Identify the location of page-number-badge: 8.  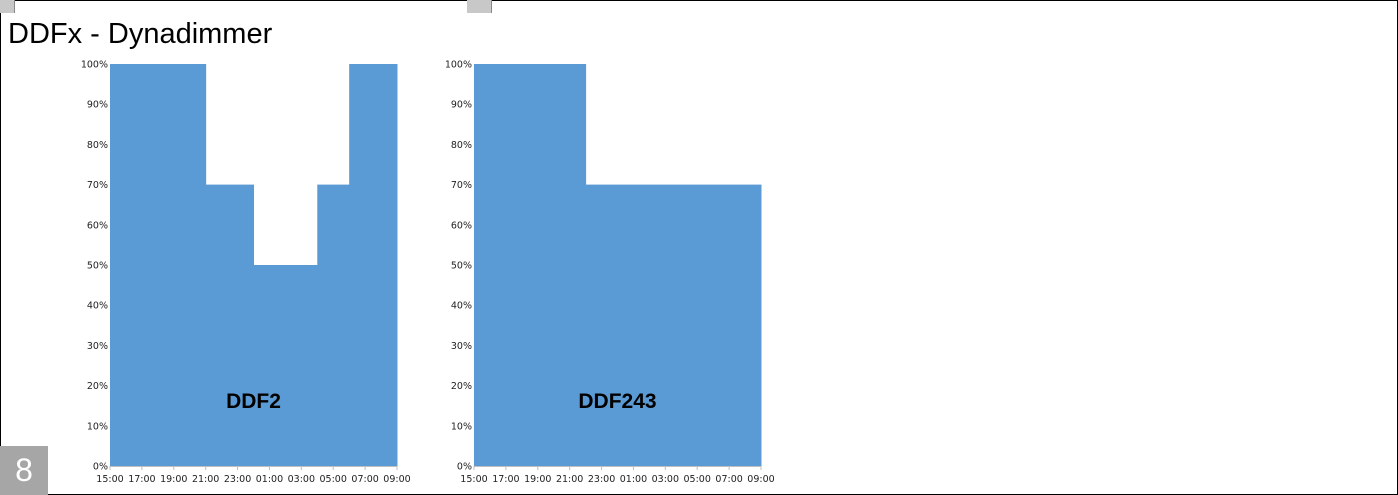
(24, 470).